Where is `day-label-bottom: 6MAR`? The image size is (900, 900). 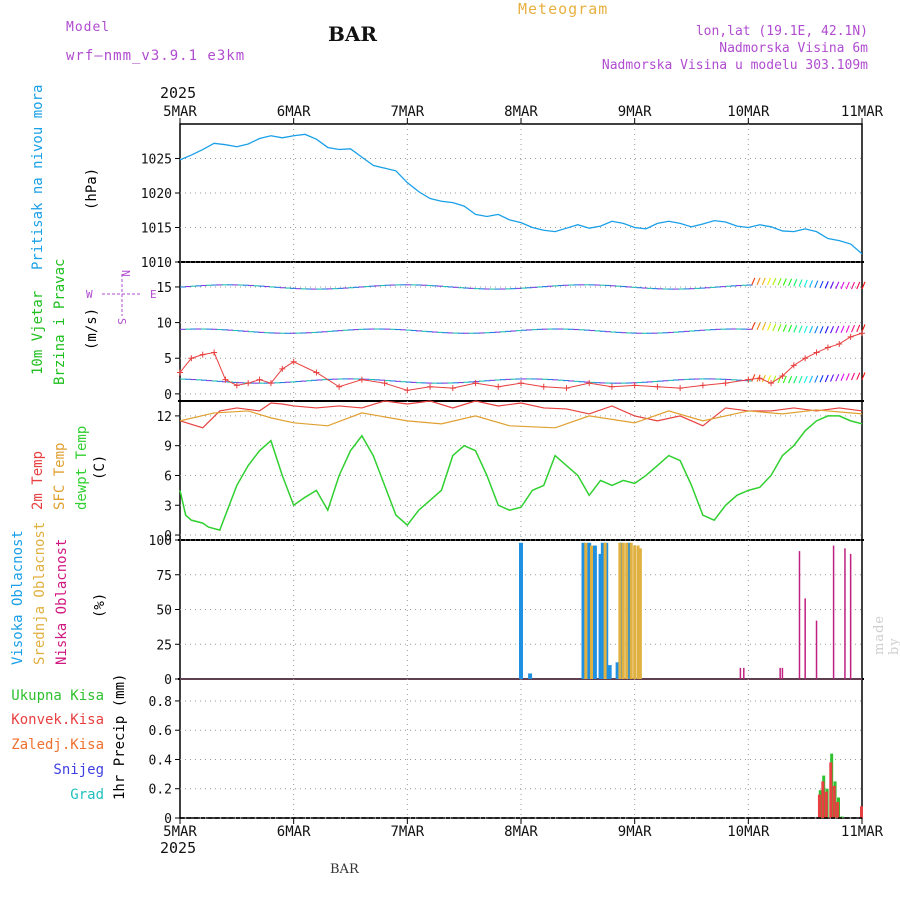
day-label-bottom: 6MAR is located at coordinates (294, 832).